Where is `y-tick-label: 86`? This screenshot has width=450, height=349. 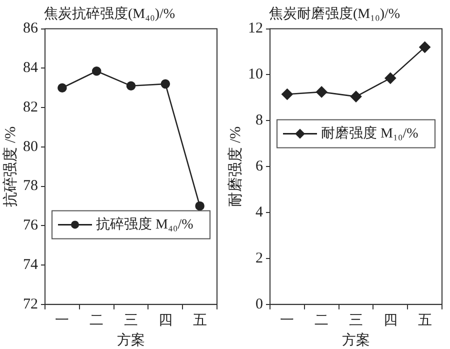
y-tick-label: 86 is located at coordinates (30, 28).